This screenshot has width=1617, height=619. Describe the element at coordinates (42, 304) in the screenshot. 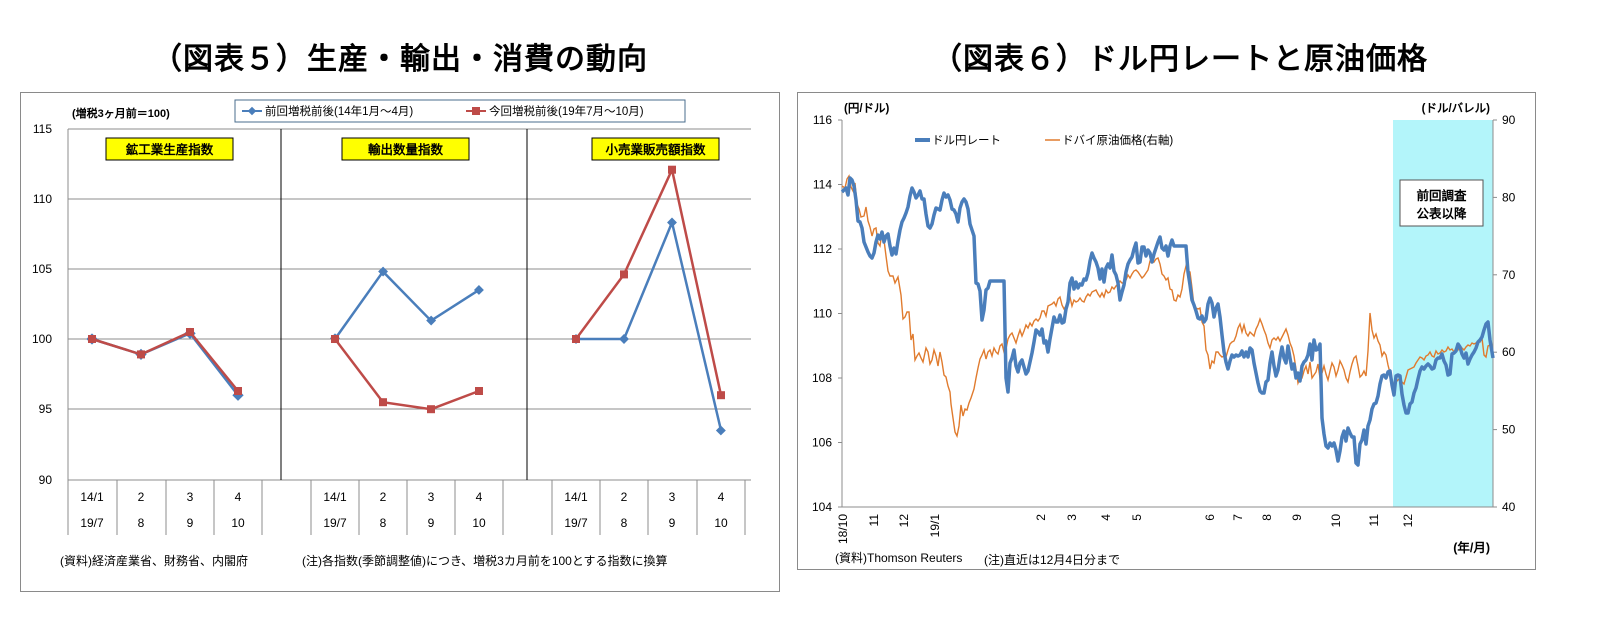

I see `left-y-axis: 115 110 105 100 95 90` at that location.